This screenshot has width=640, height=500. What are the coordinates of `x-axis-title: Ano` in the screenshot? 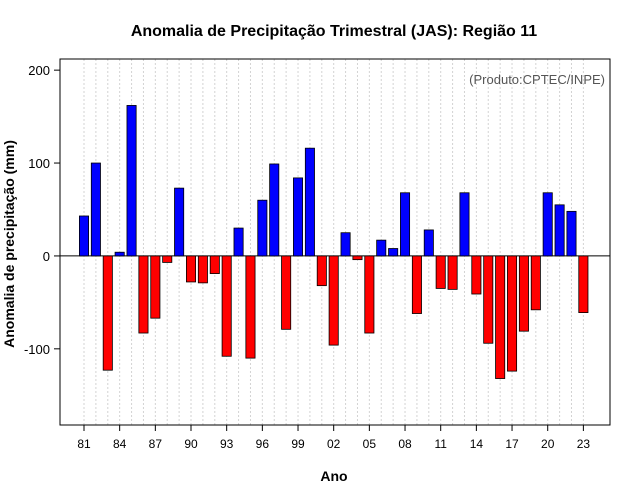 It's located at (333, 476).